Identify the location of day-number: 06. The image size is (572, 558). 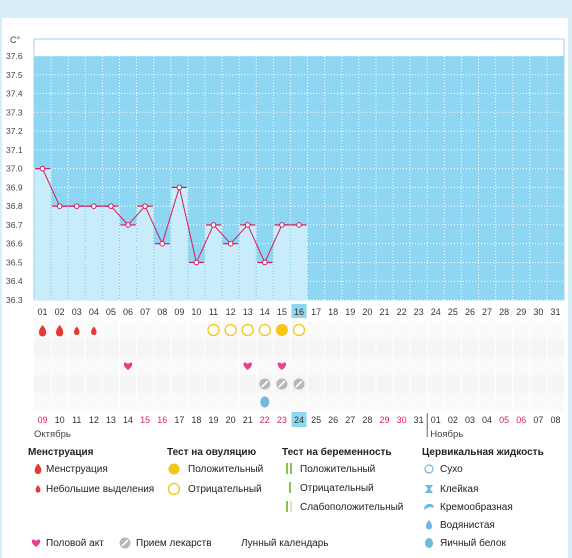
(128, 312).